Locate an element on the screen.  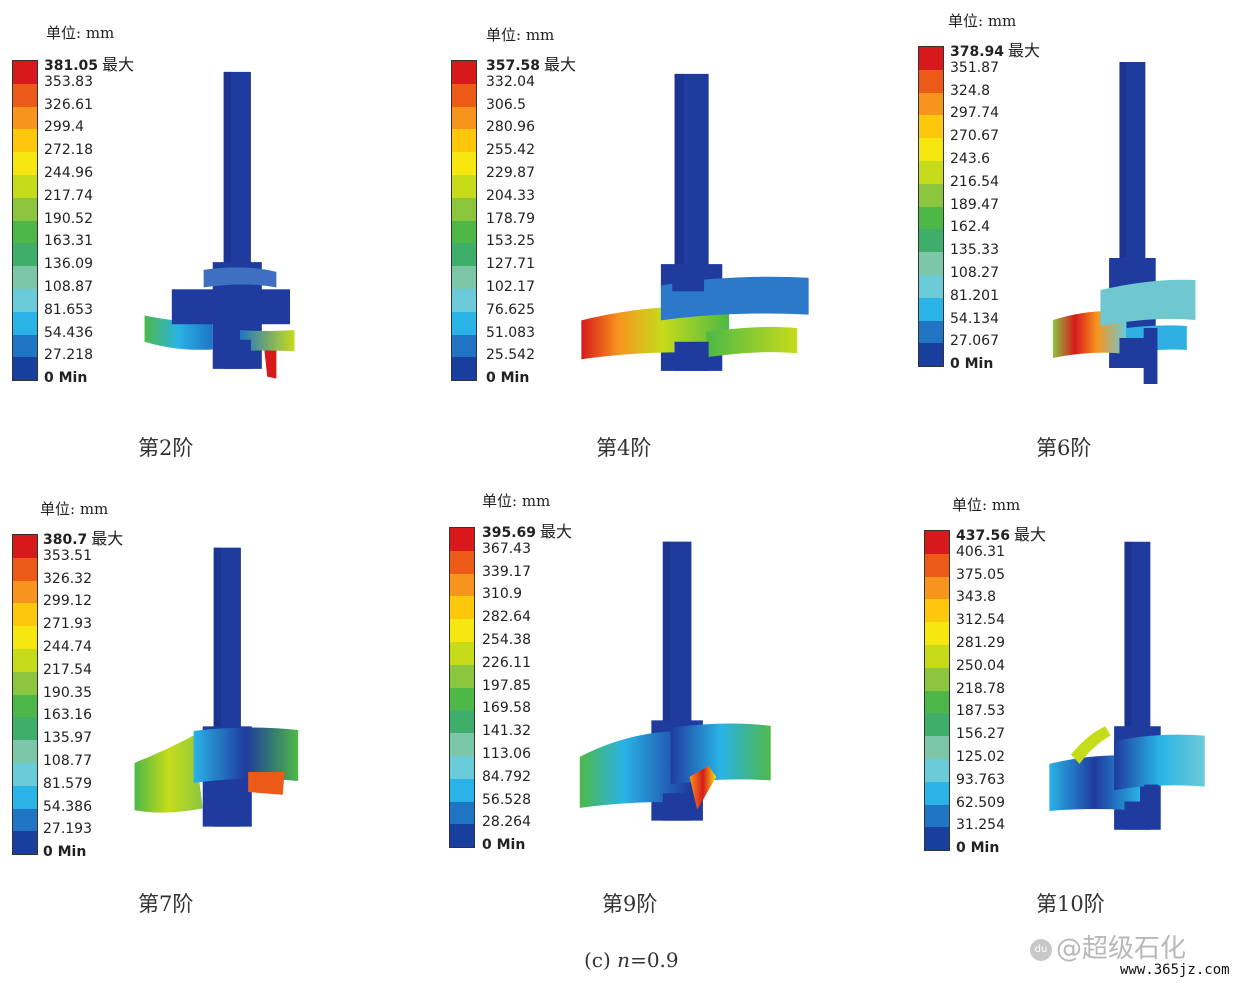
scale-tick-label: 229.87 is located at coordinates (510, 173).